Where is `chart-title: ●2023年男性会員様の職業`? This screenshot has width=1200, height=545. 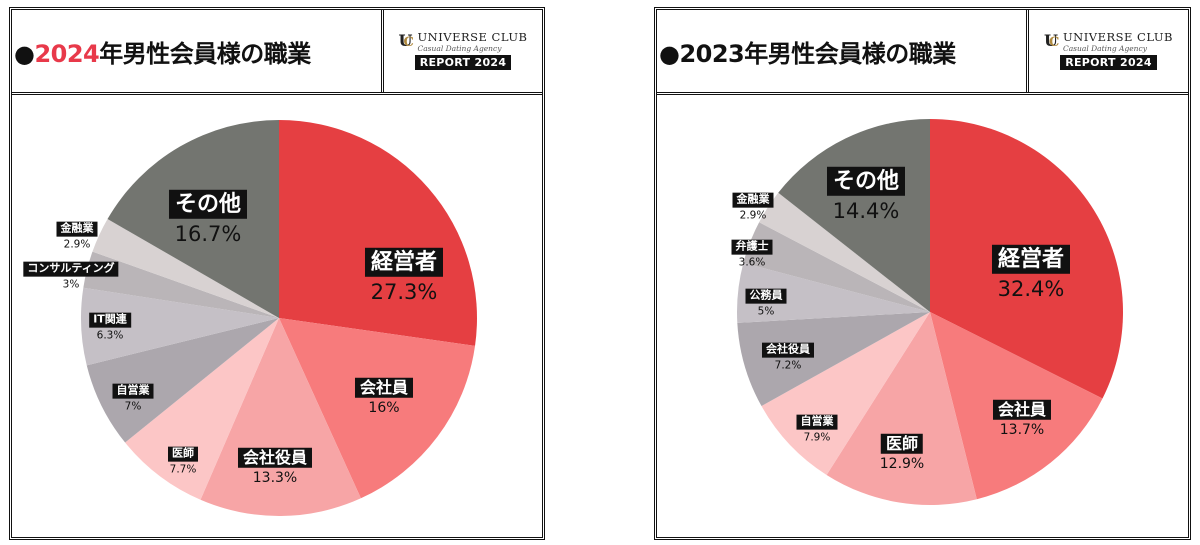
chart-title: ●2023年男性会員様の職業 is located at coordinates (806, 51).